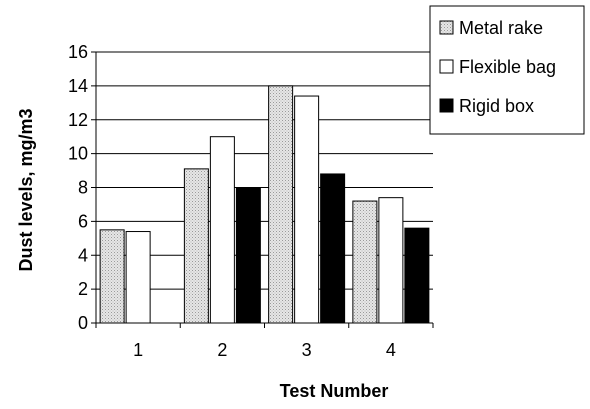 This screenshot has height=409, width=590. What do you see at coordinates (507, 67) in the screenshot?
I see `legend-label: Flexible bag` at bounding box center [507, 67].